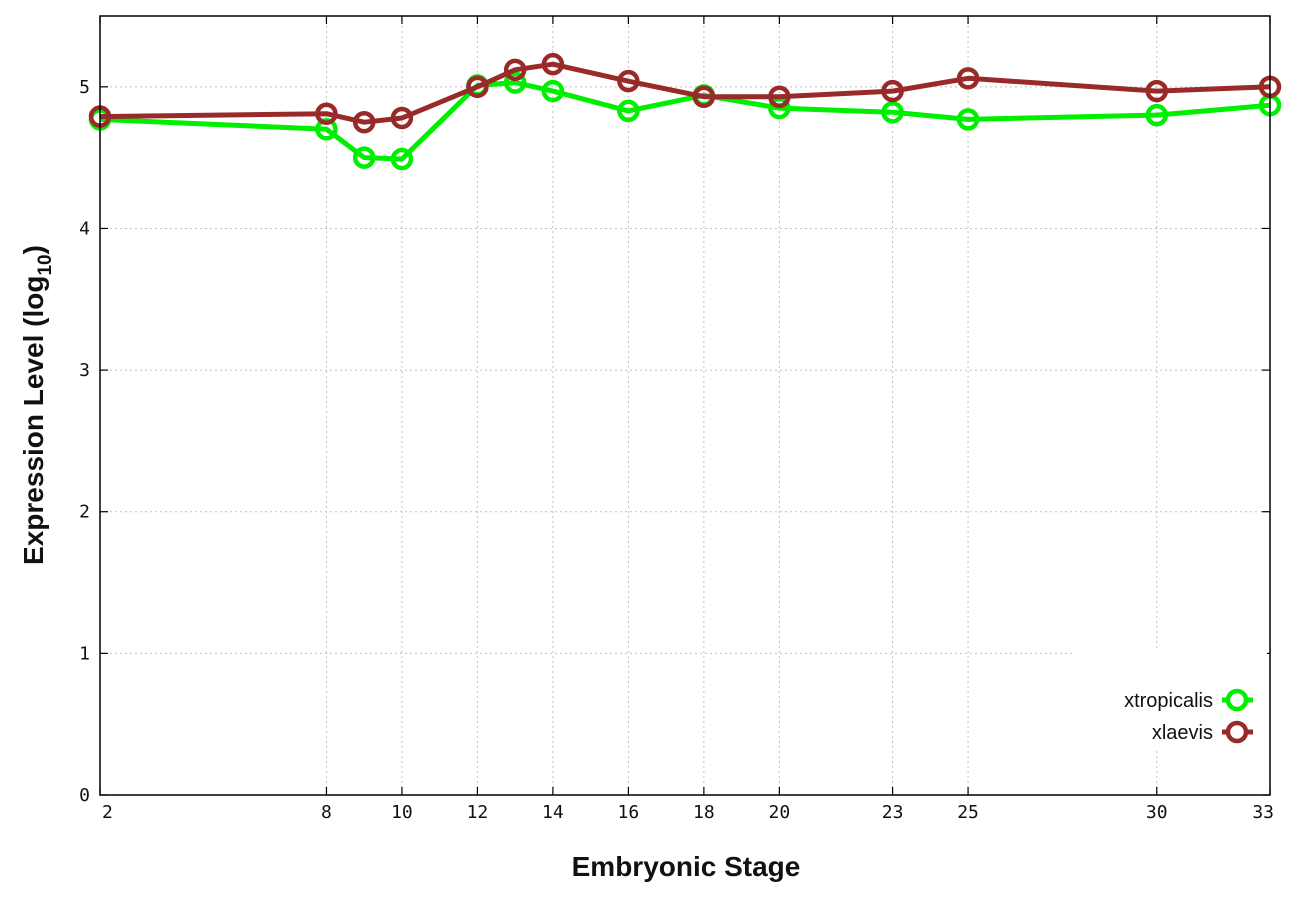 The width and height of the screenshot is (1296, 907). What do you see at coordinates (84, 87) in the screenshot?
I see `y-tick-label: 5` at bounding box center [84, 87].